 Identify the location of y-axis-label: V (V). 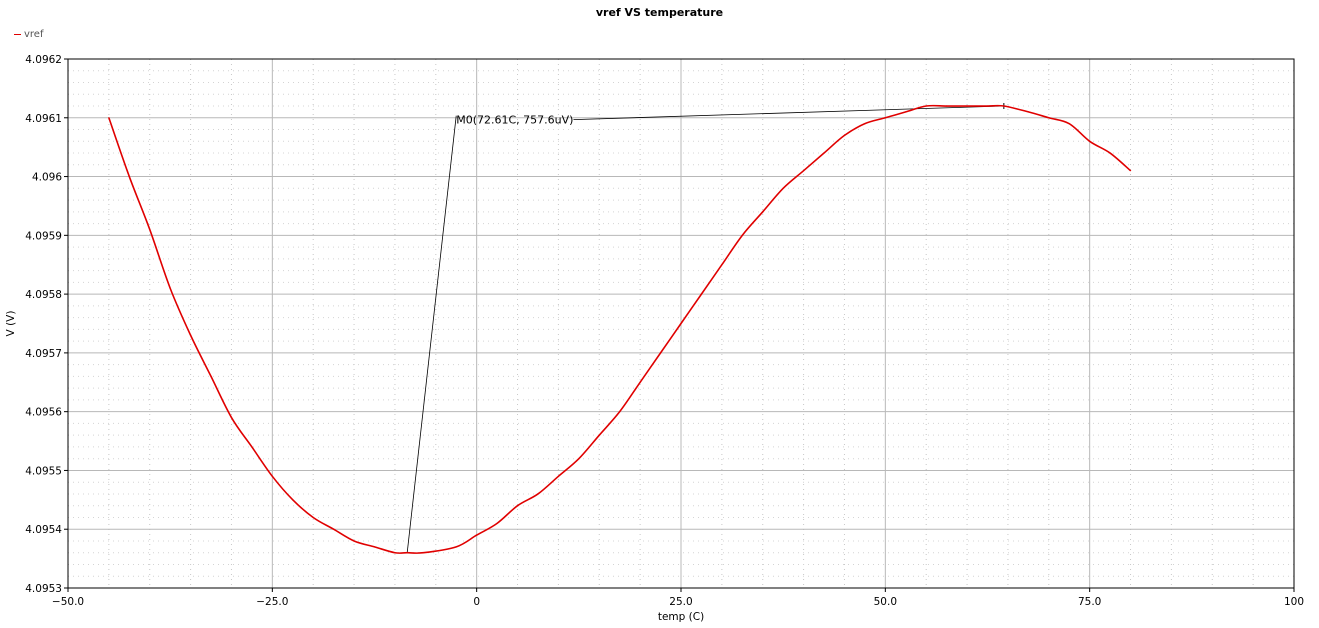
(11, 324).